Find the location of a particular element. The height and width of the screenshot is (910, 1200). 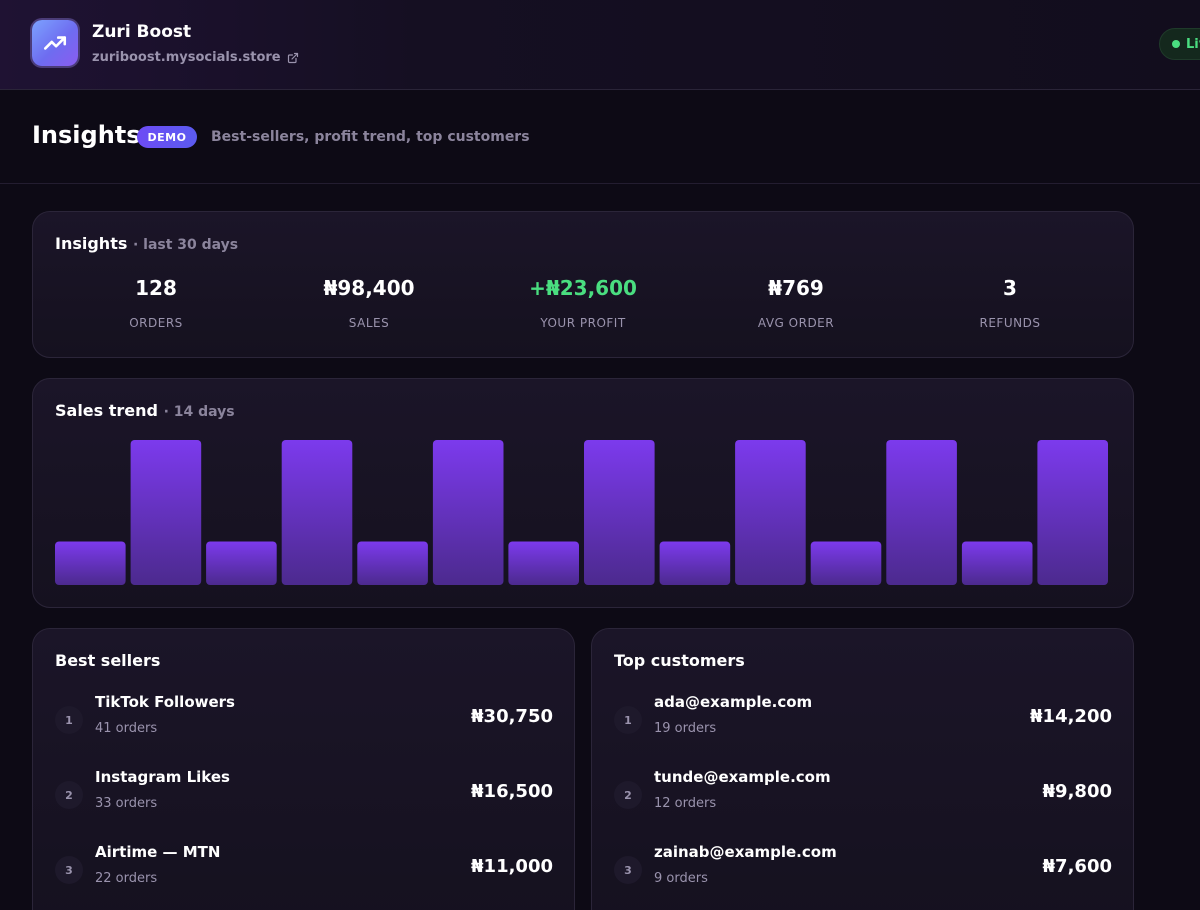

stat-label: REFUNDS is located at coordinates (1010, 323).